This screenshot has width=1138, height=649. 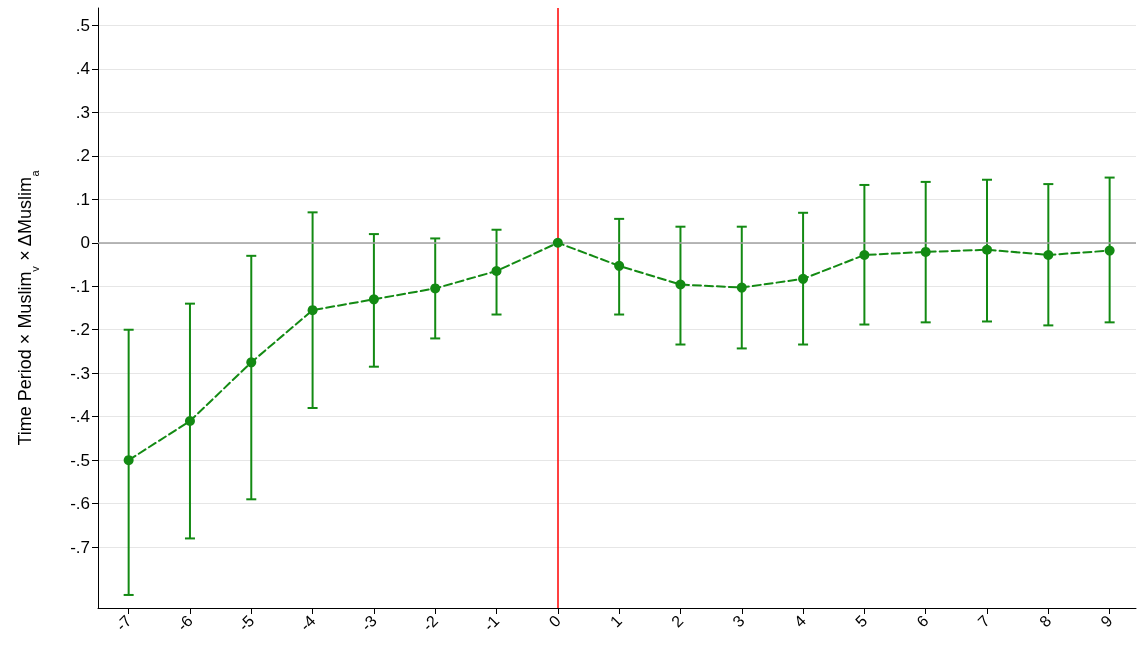 I want to click on x-tick-label: -2, so click(x=430, y=623).